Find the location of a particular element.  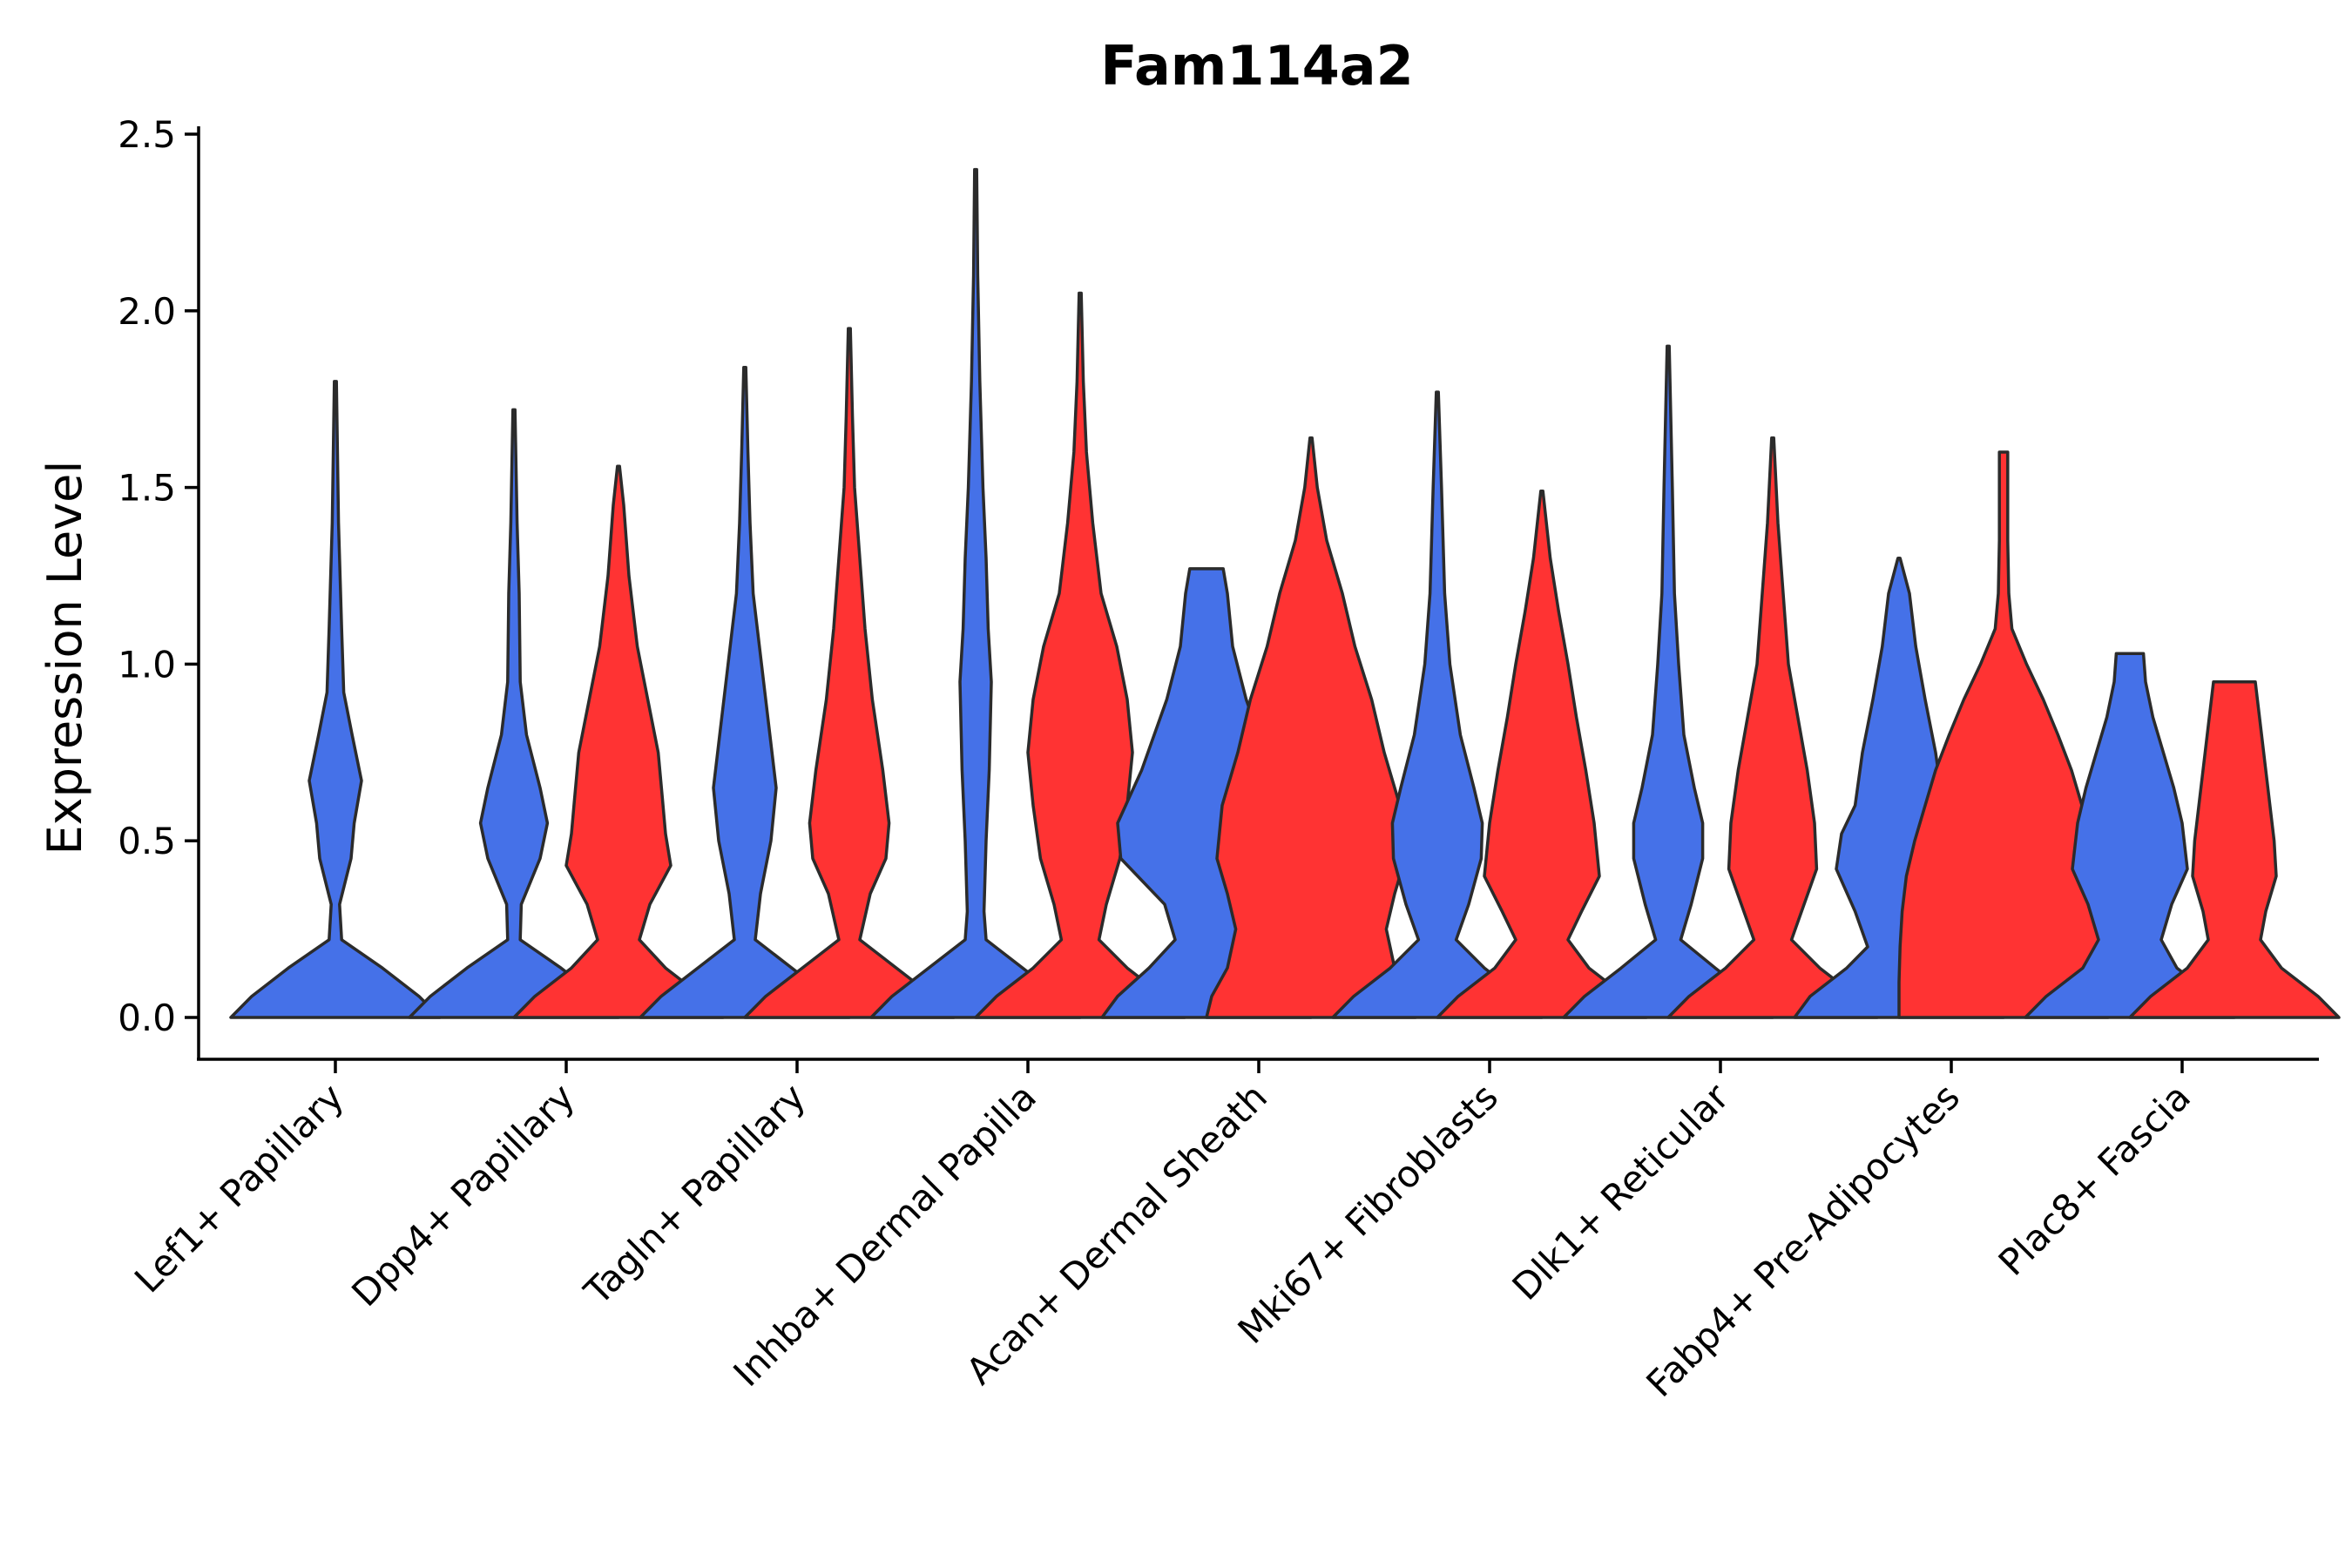

x-tick-label: Dpp4+ Papillary is located at coordinates (463, 1195).